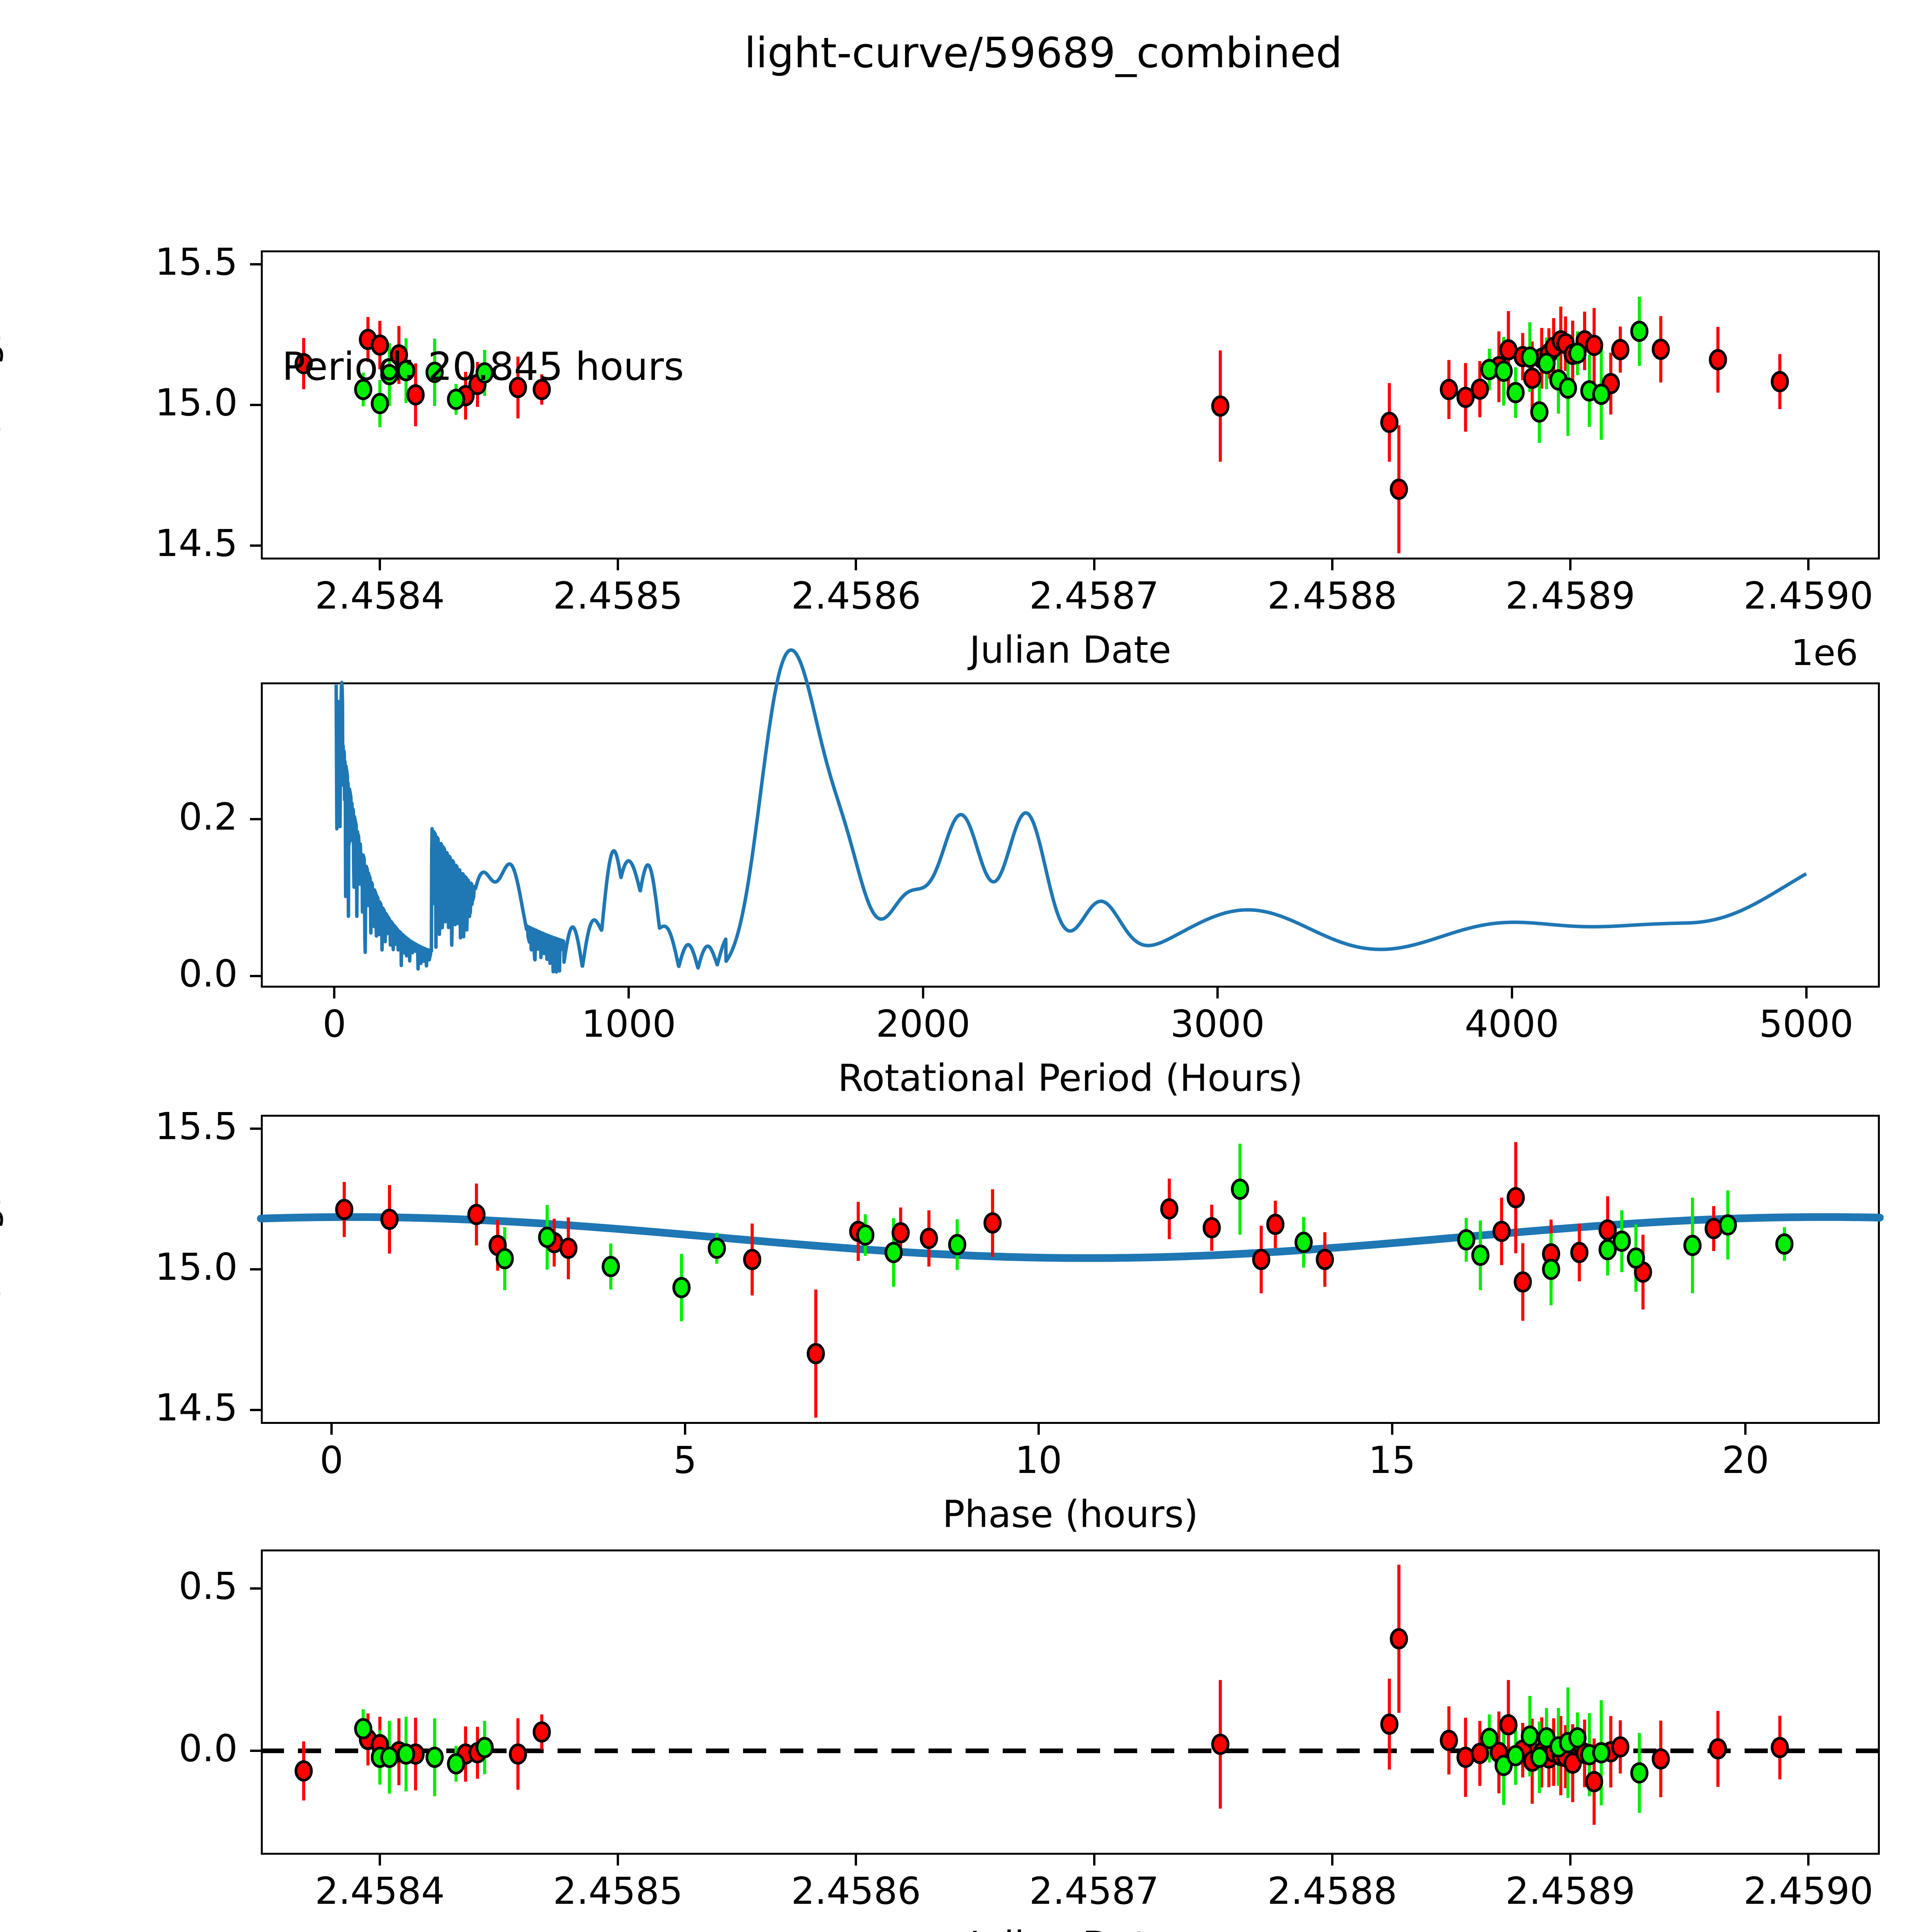  Describe the element at coordinates (856, 596) in the screenshot. I see `x-tick-label: 2.4586` at that location.